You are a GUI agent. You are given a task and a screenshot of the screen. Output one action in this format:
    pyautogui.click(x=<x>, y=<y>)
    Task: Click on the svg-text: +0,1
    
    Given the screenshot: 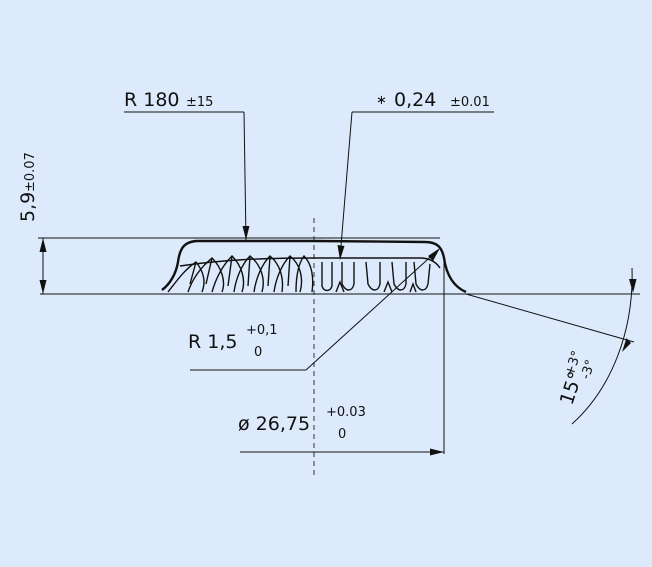 What is the action you would take?
    pyautogui.click(x=262, y=330)
    